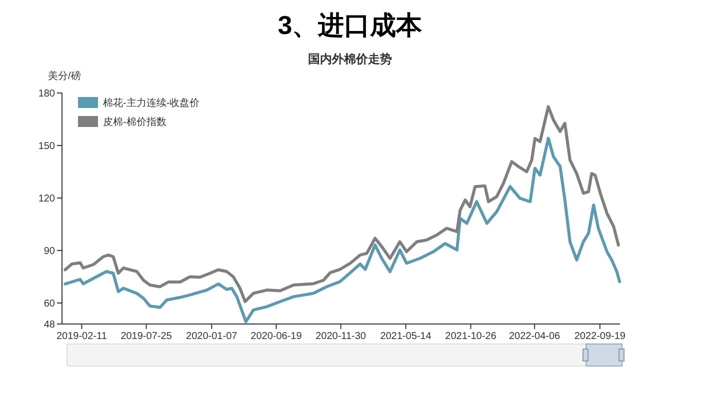 The width and height of the screenshot is (701, 394). Describe the element at coordinates (350, 59) in the screenshot. I see `chart-subtitle: 国内外棉价走势` at that location.